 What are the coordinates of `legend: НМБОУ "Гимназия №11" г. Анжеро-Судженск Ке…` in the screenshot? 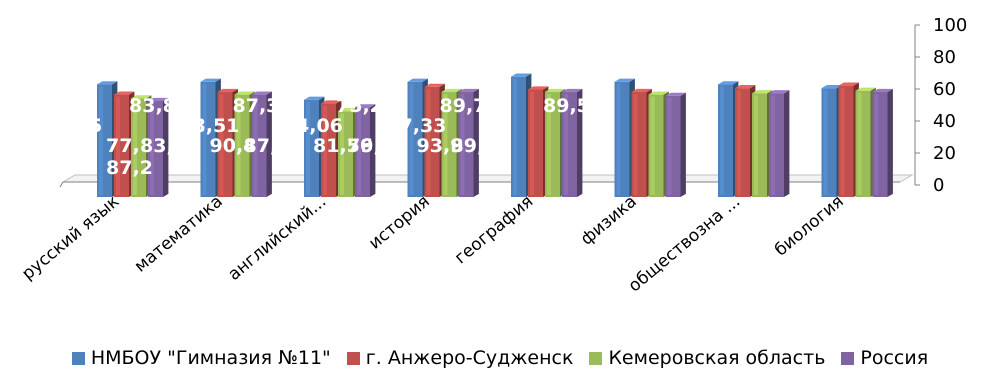 It's located at (500, 358).